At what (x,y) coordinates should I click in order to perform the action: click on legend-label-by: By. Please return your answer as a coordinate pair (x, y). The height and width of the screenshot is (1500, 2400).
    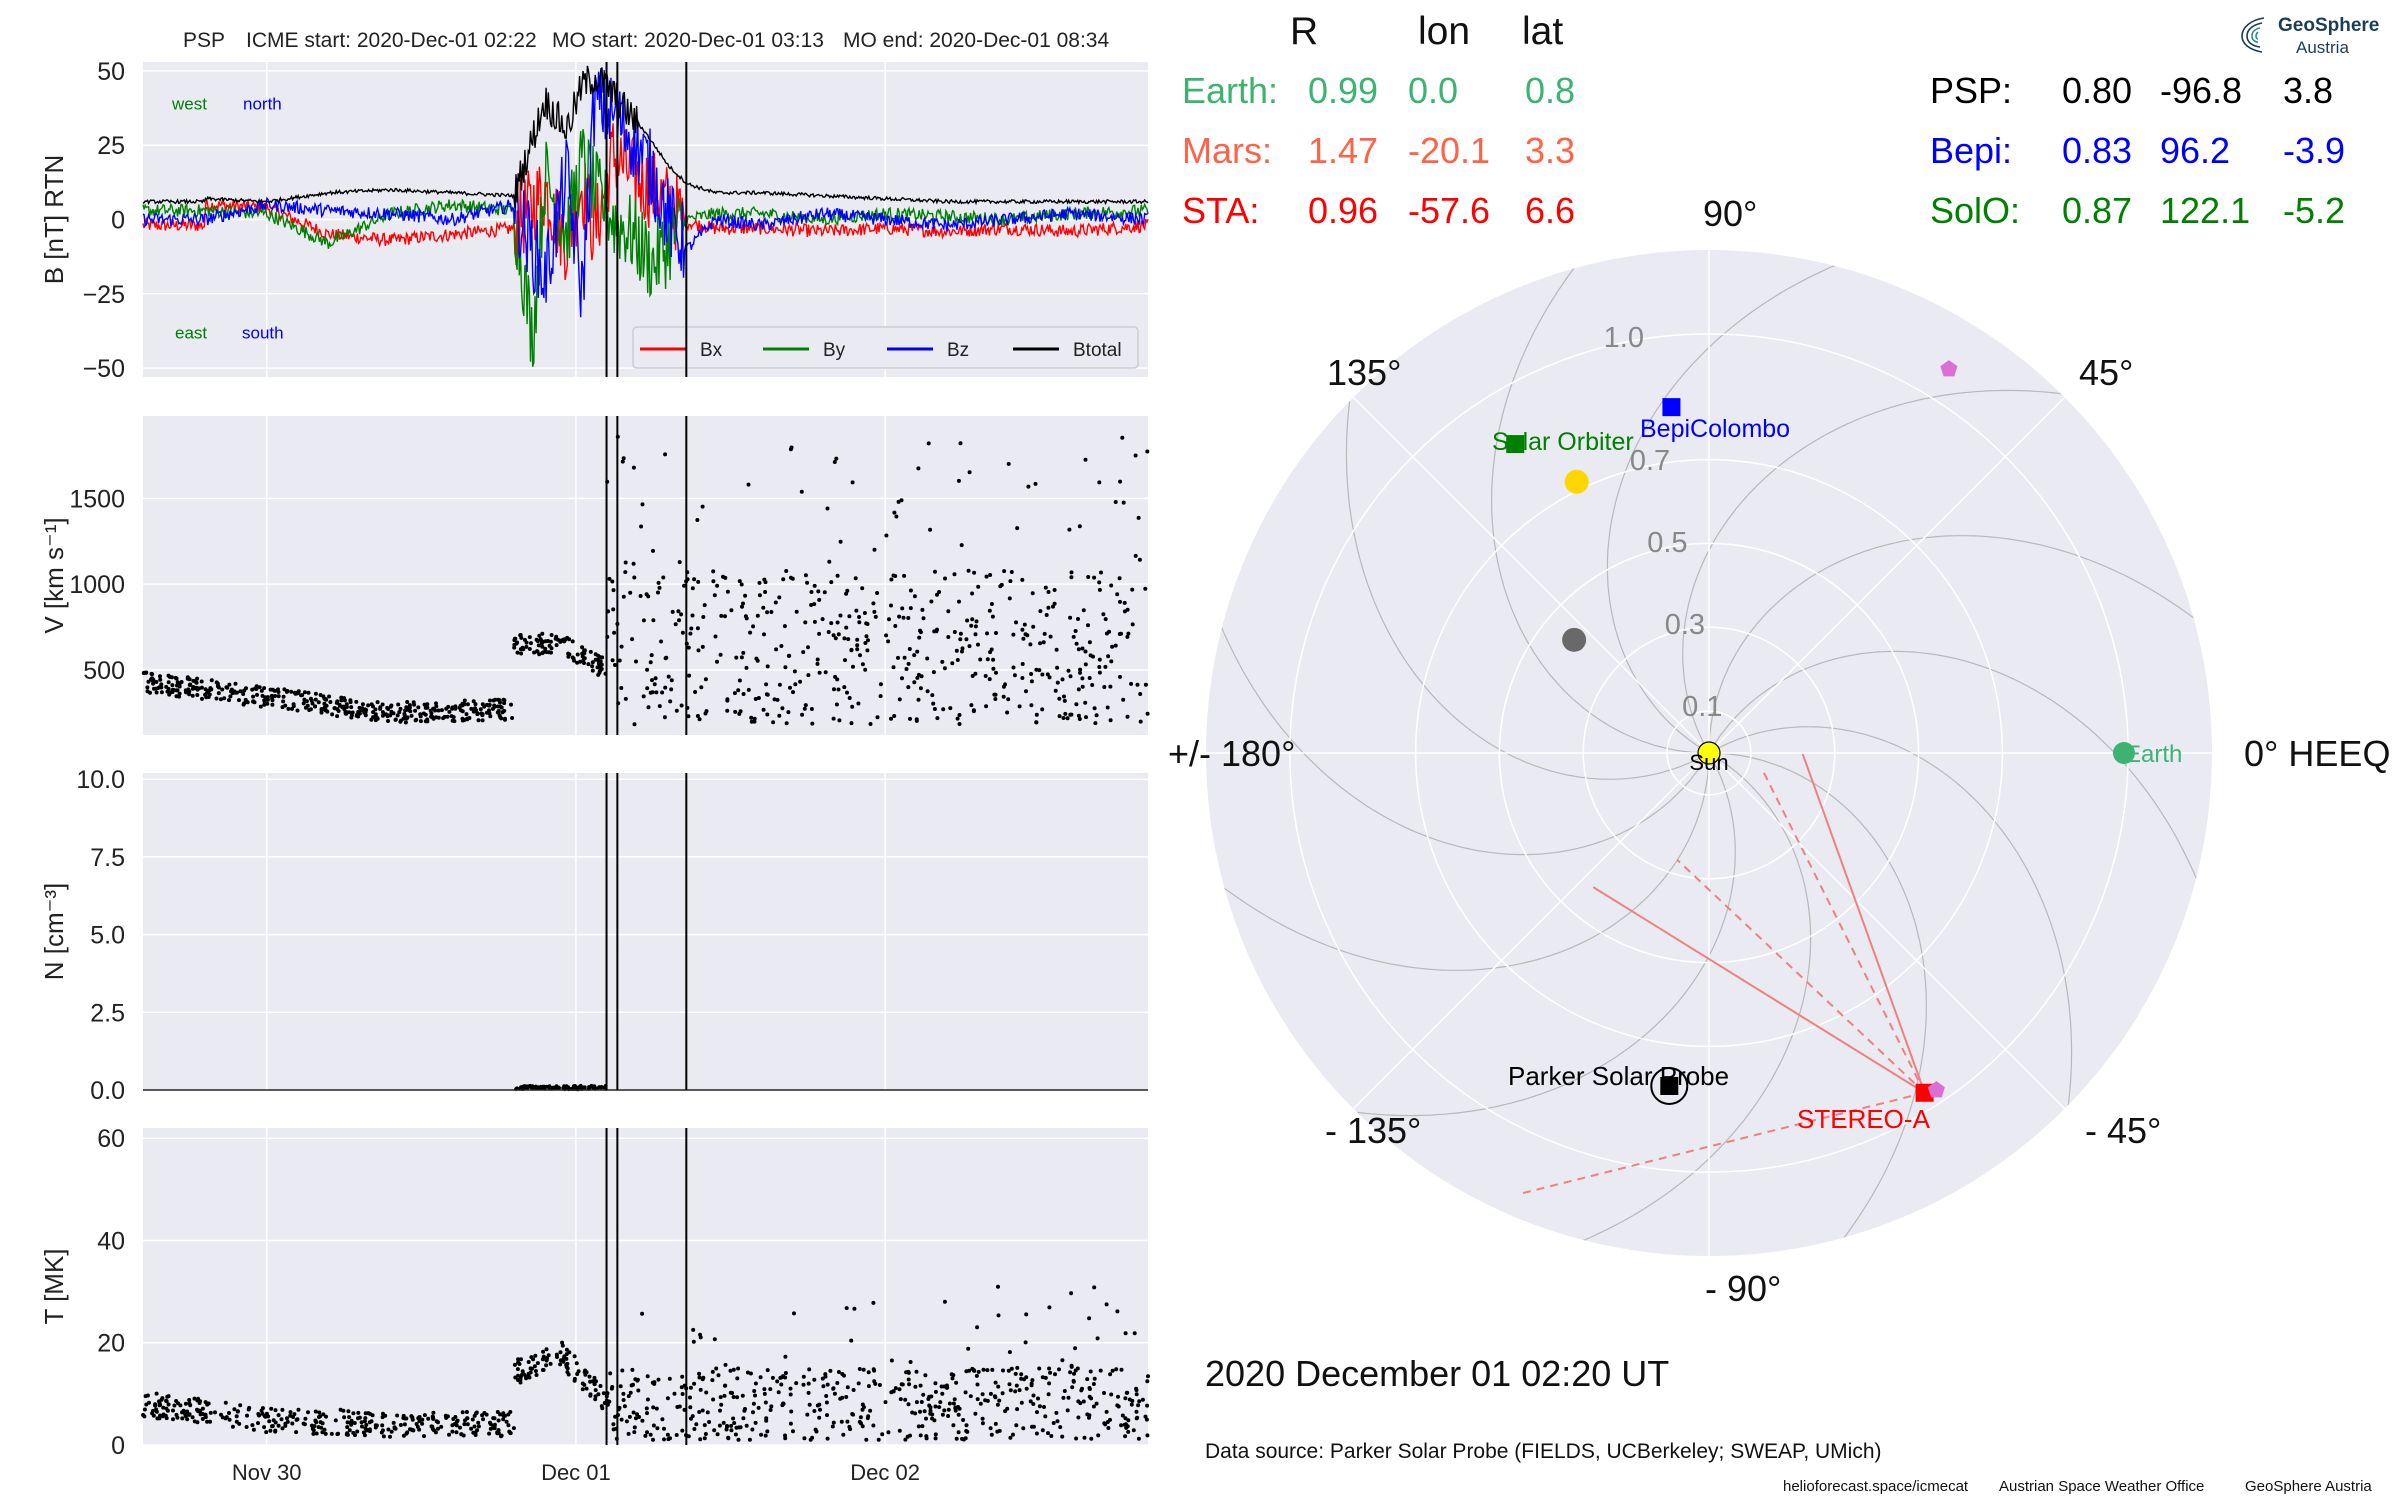
    Looking at the image, I should click on (834, 350).